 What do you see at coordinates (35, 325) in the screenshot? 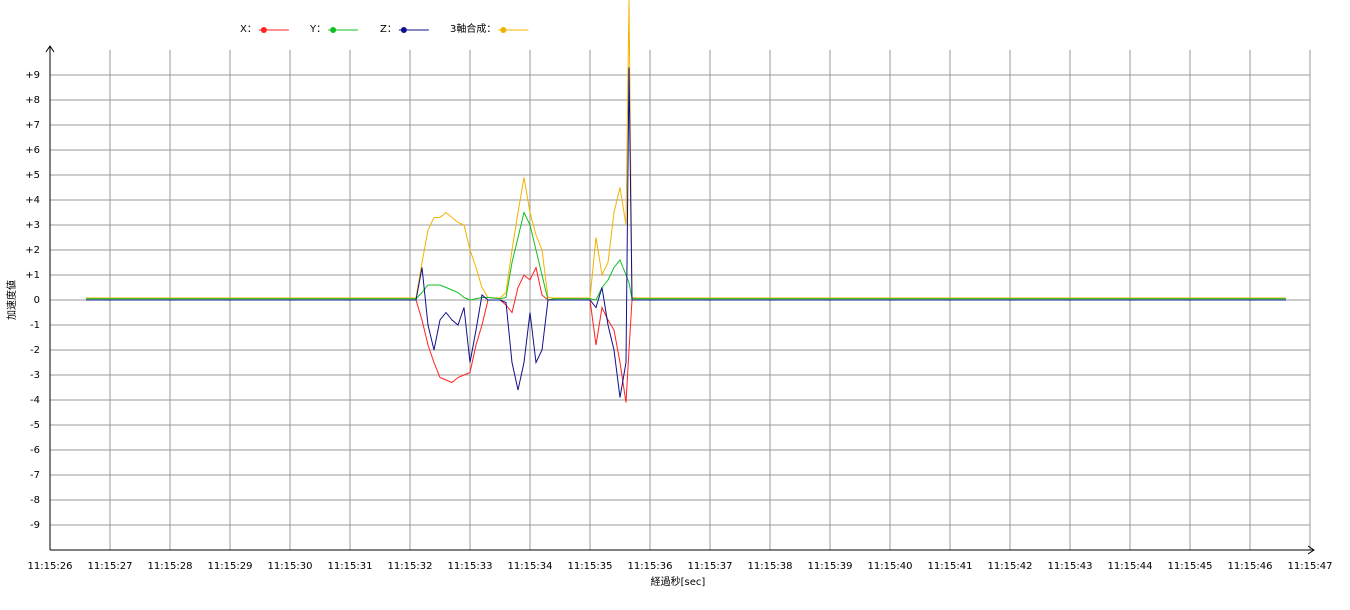
I see `y-tick-label: -1` at bounding box center [35, 325].